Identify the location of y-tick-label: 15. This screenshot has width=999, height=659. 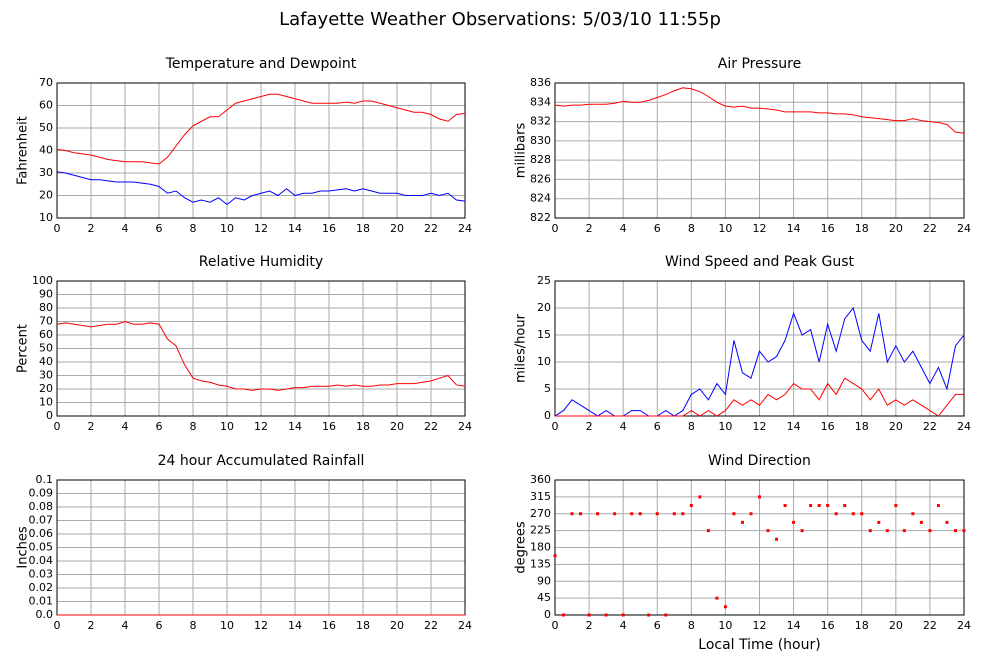
(544, 334).